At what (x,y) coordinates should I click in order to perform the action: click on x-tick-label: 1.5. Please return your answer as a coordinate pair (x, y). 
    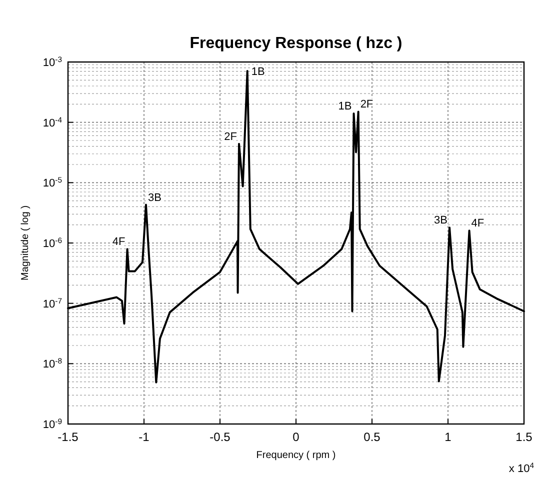
    Looking at the image, I should click on (524, 437).